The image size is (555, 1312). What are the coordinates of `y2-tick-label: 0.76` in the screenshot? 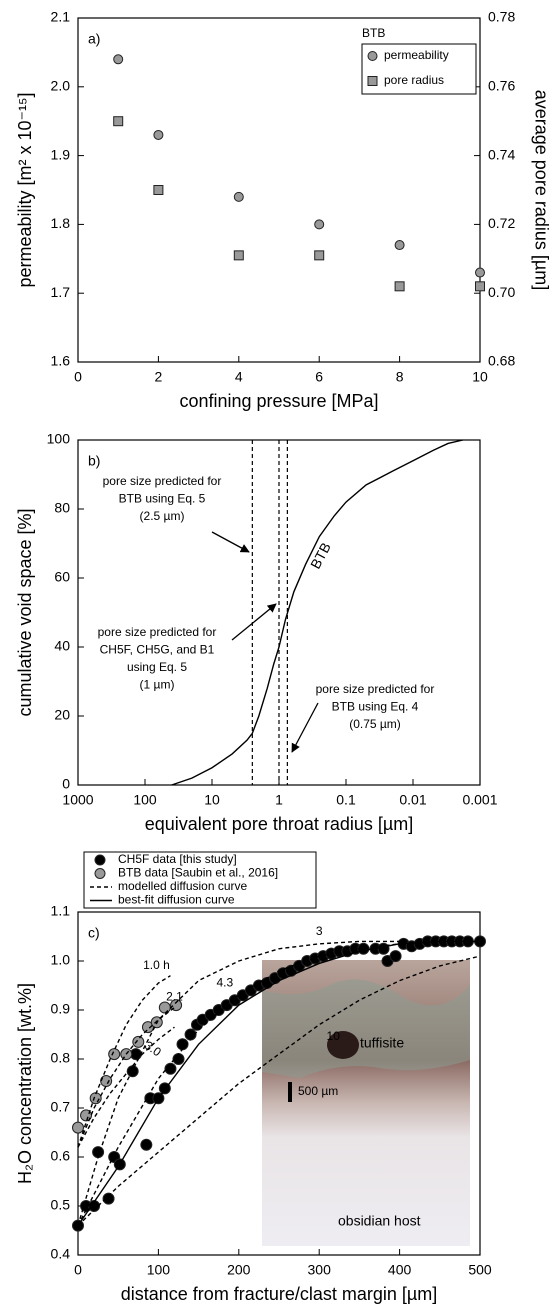 It's located at (501, 86).